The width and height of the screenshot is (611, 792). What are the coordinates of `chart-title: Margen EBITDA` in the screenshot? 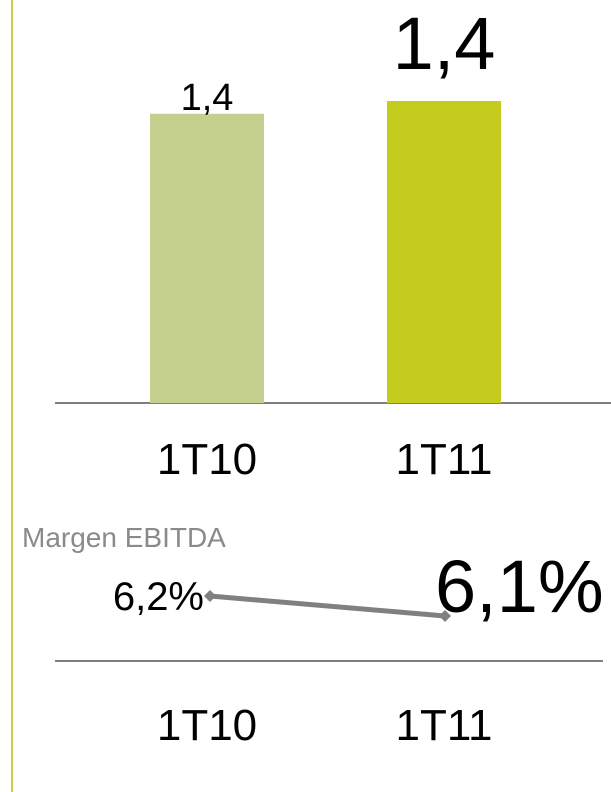 It's located at (124, 537).